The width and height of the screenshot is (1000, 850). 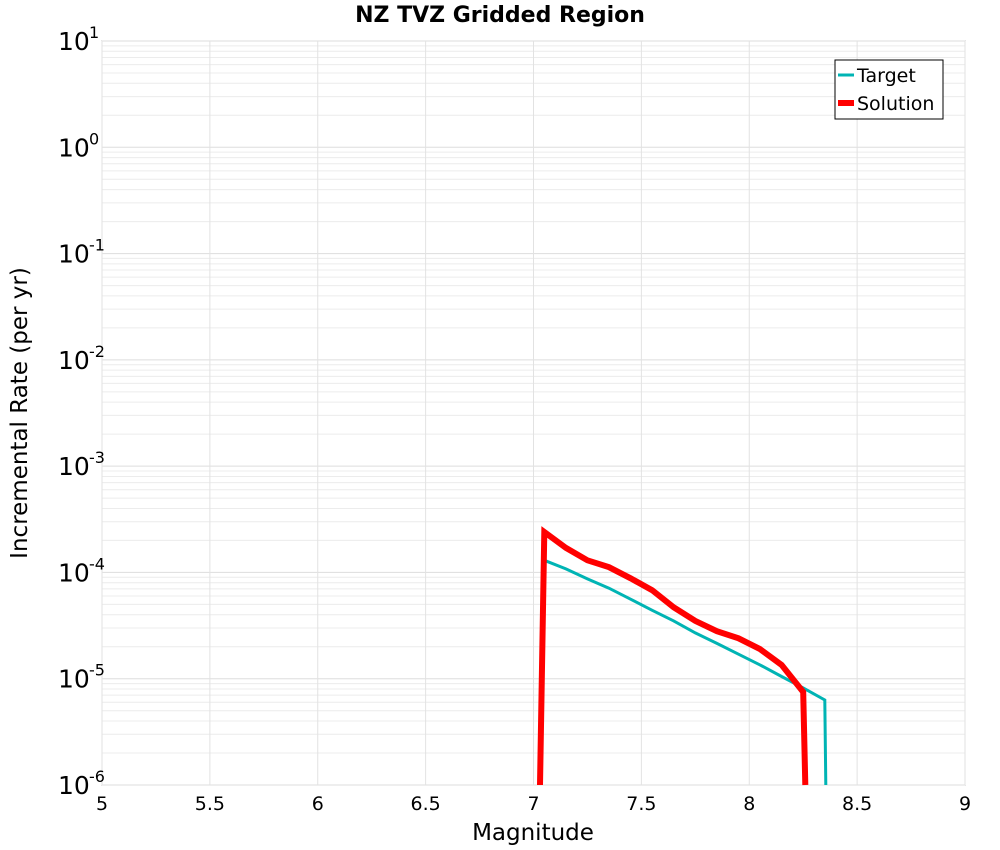 What do you see at coordinates (94, 32) in the screenshot?
I see `y-tick-exponent: 1` at bounding box center [94, 32].